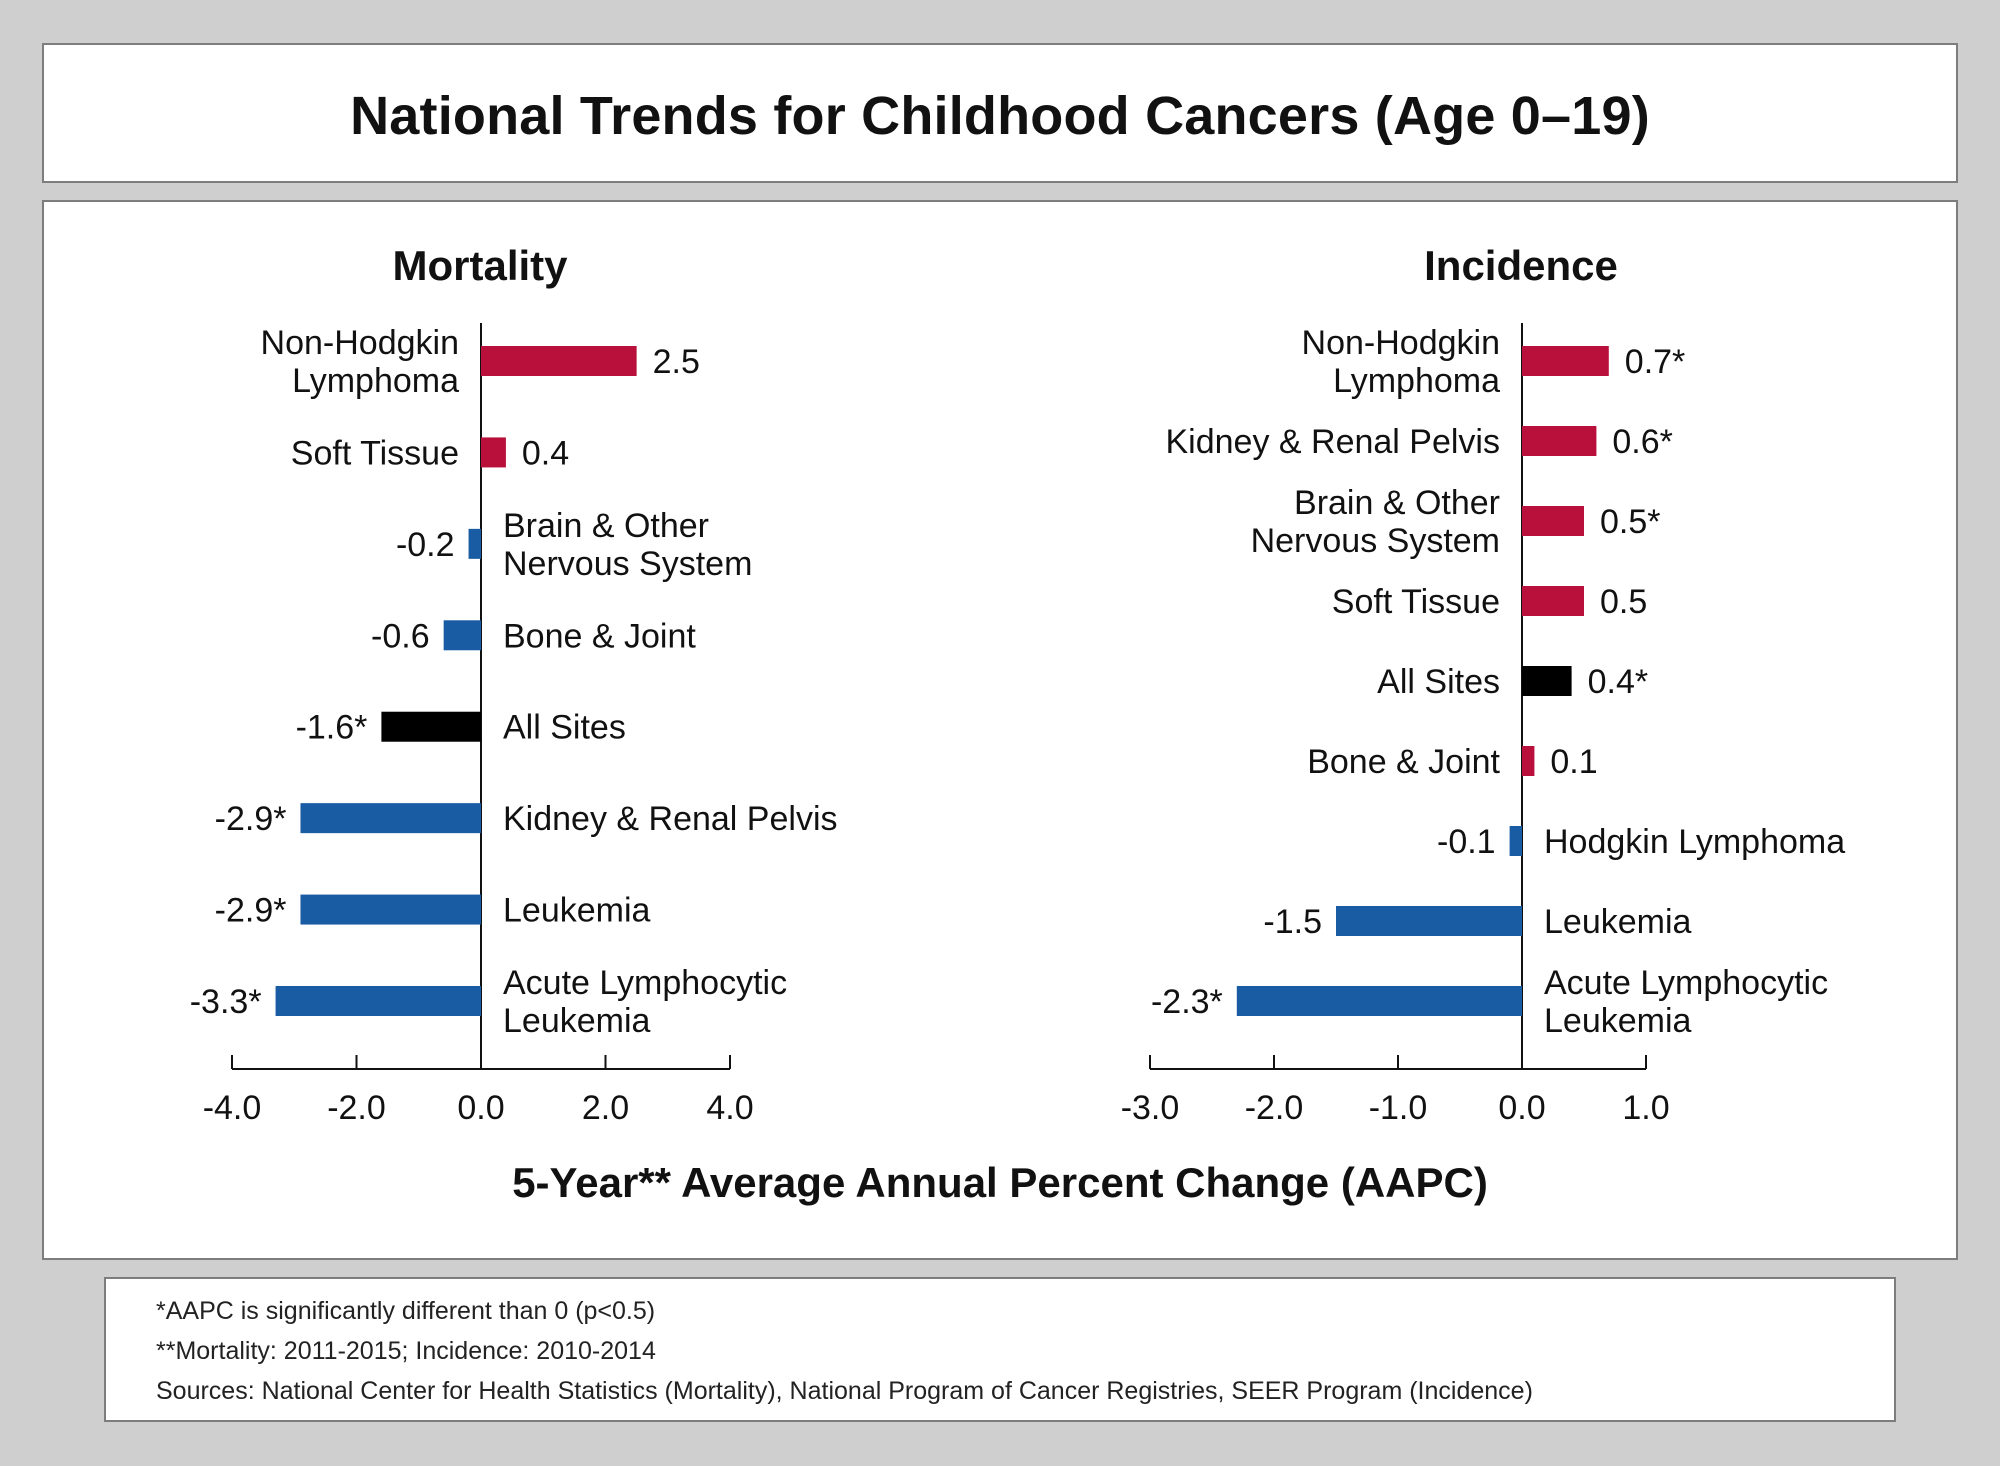 This screenshot has width=2000, height=1466. Describe the element at coordinates (360, 343) in the screenshot. I see `mortality-category-label-line: Non-Hodgkin` at that location.